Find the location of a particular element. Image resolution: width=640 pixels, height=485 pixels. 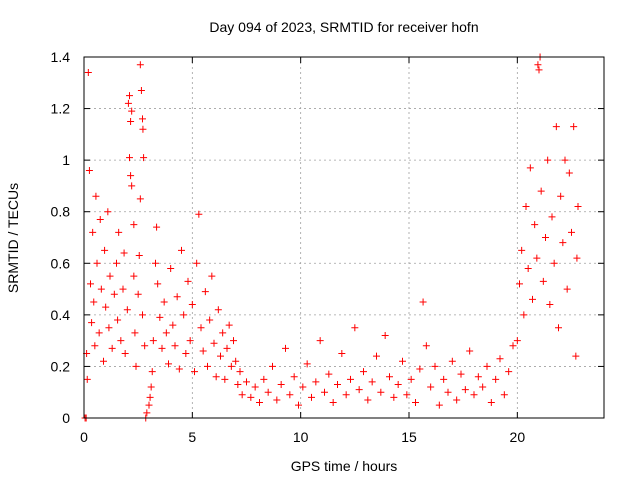

y-tick-label: 1.4 is located at coordinates (61, 57).